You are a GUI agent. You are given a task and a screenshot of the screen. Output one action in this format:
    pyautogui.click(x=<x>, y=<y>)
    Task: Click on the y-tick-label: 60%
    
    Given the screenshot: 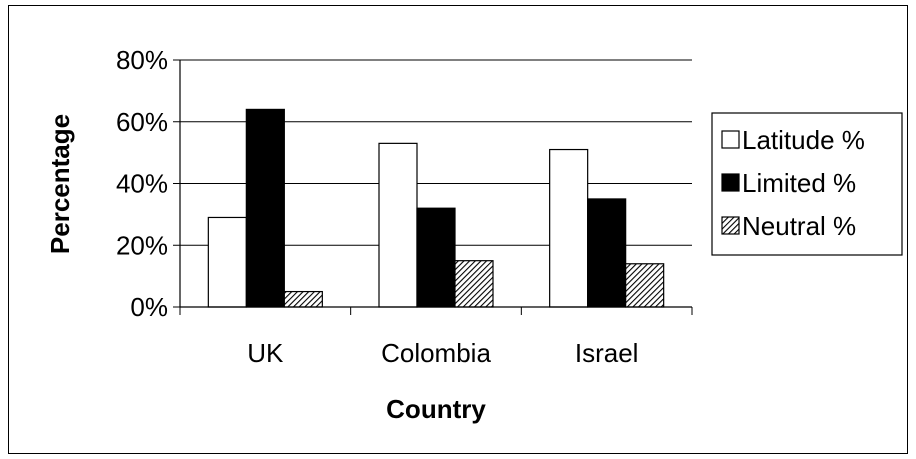 What is the action you would take?
    pyautogui.click(x=142, y=122)
    